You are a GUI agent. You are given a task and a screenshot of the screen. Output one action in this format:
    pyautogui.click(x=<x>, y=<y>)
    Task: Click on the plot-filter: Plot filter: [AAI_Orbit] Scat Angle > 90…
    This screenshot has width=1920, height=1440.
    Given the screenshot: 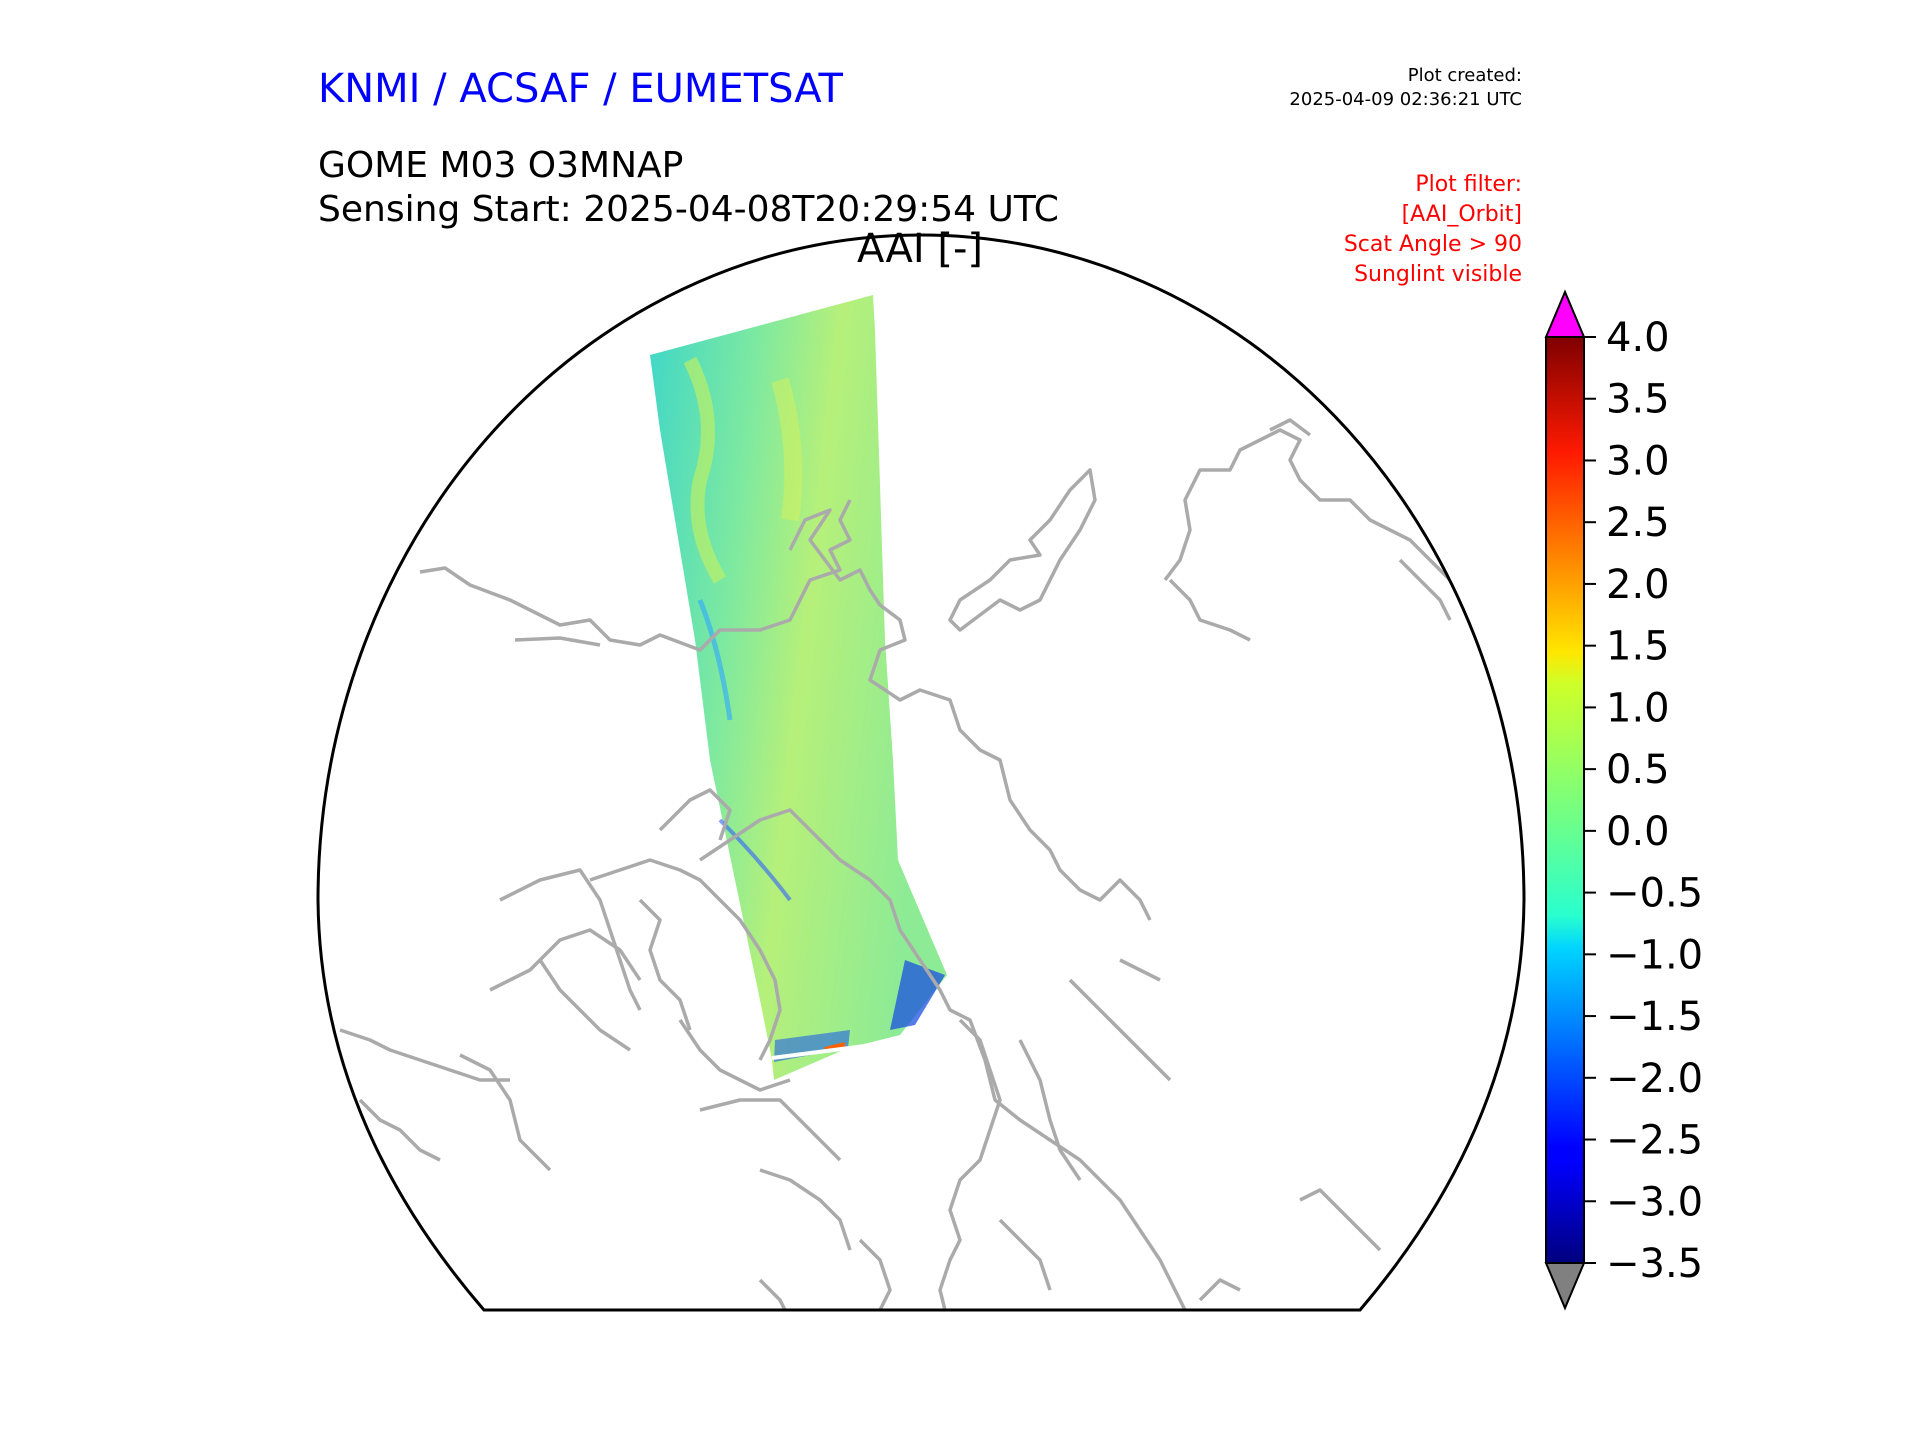 What is the action you would take?
    pyautogui.click(x=1433, y=230)
    